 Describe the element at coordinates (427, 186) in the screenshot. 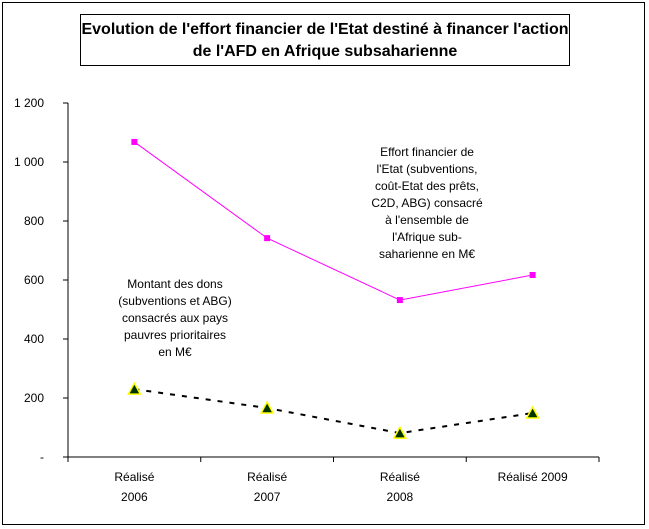

I see `annotation-line: coût-Etat des prêts,` at that location.